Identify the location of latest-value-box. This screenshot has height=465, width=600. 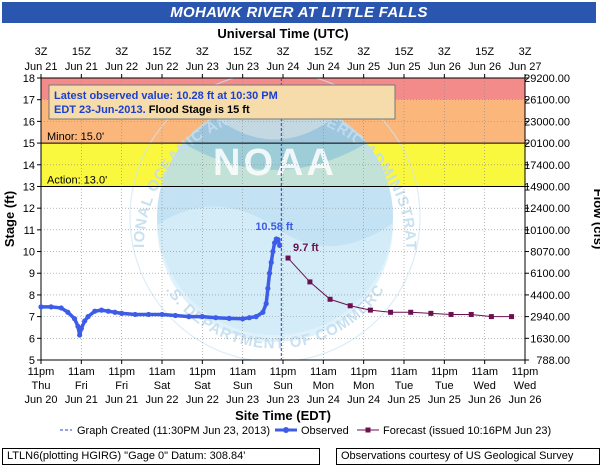
(222, 102).